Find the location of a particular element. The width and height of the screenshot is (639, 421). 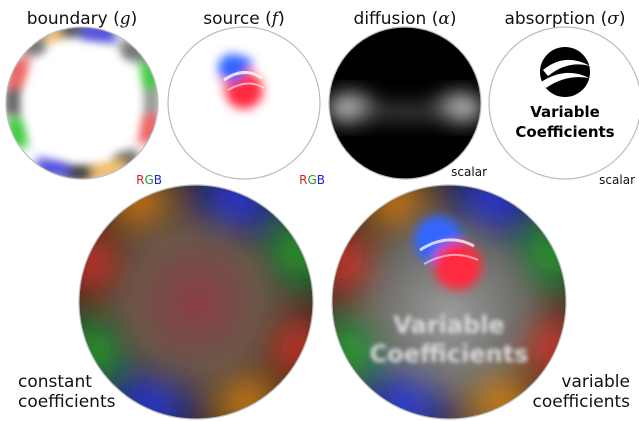

source-rgb-tag: RGB is located at coordinates (312, 180).